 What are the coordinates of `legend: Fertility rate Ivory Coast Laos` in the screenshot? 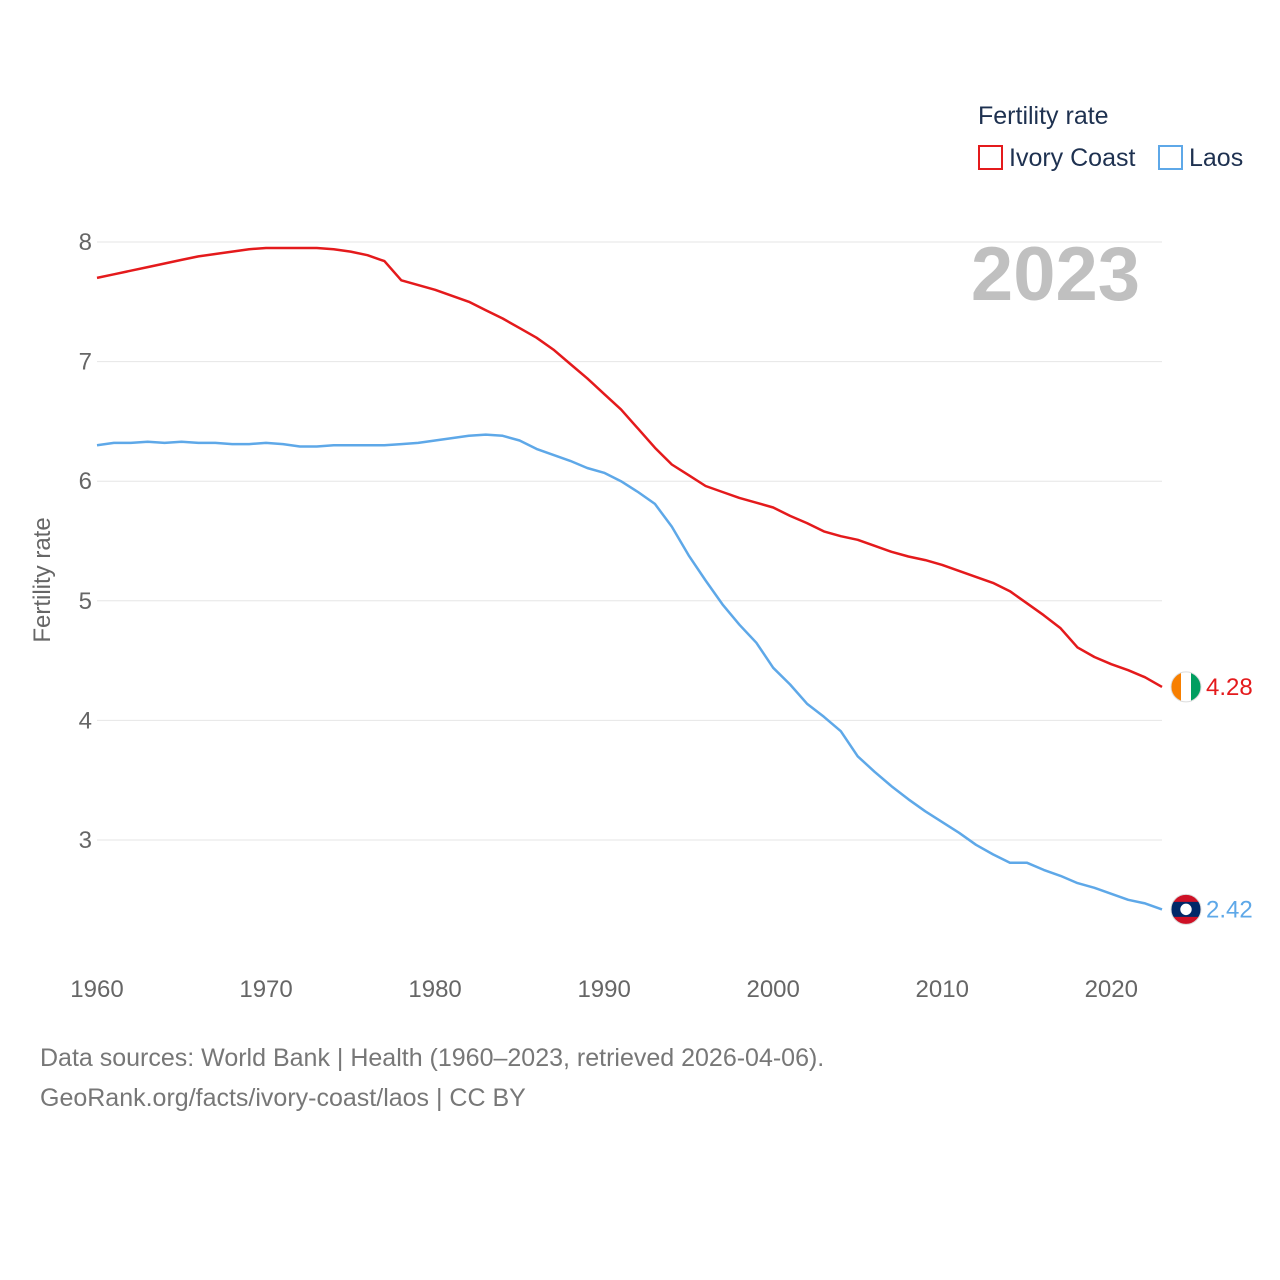 It's located at (1110, 137).